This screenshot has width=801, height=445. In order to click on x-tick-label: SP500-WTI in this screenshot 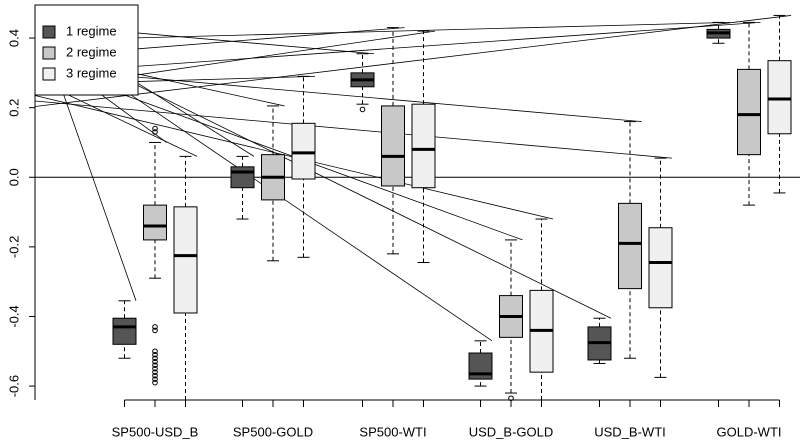, I will do `click(392, 431)`.